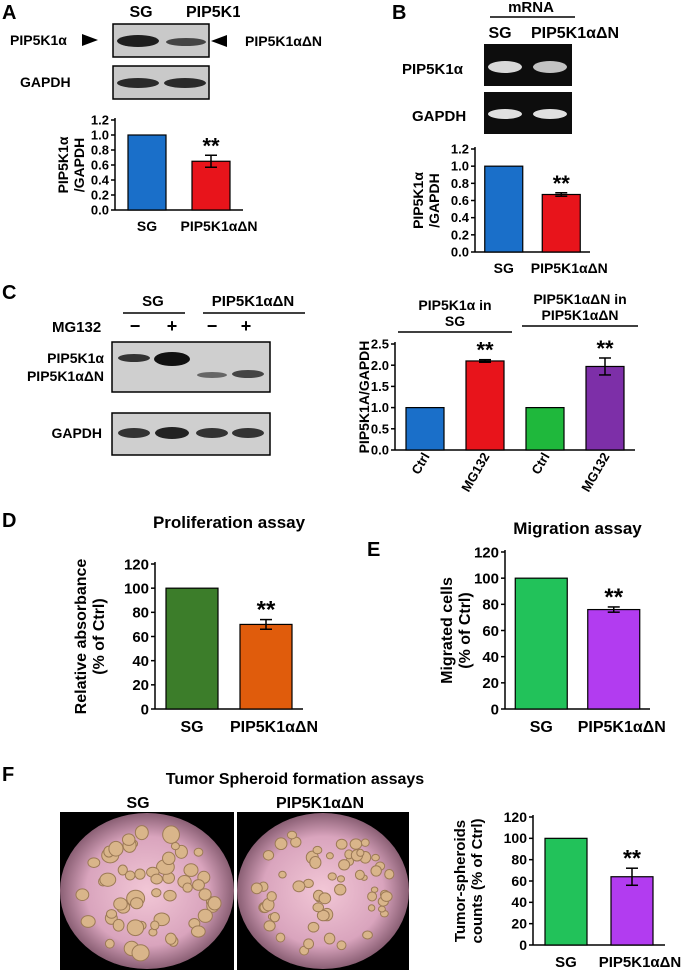 This screenshot has height=977, width=699. I want to click on y-tick-label: 1.0, so click(100, 135).